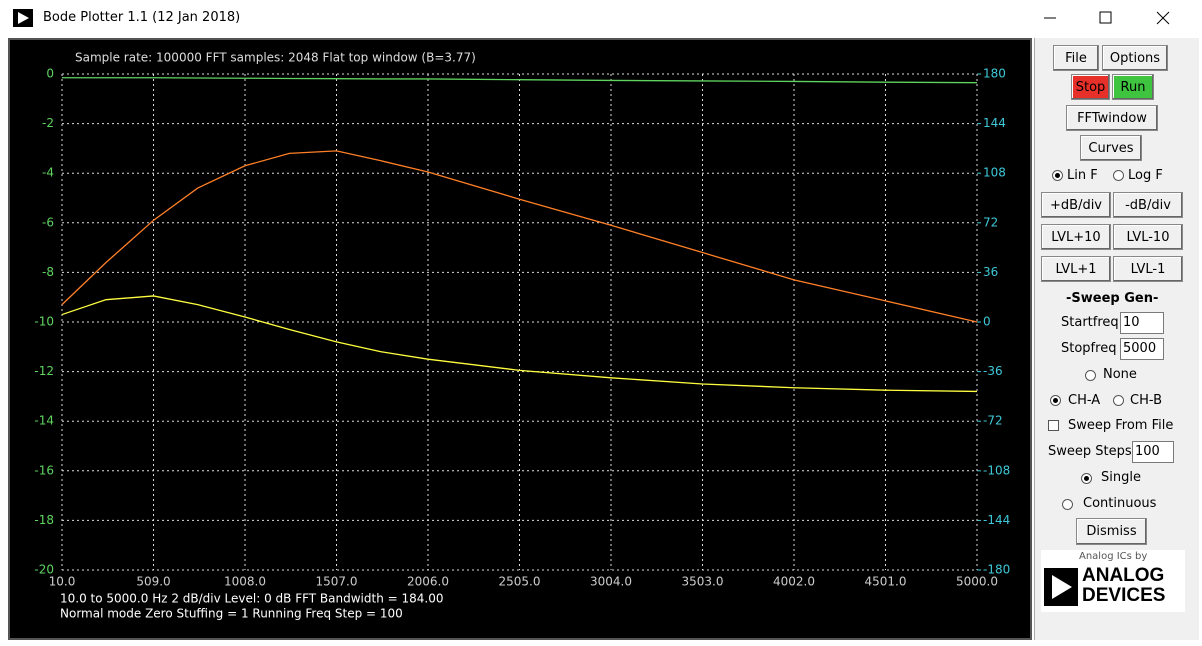  What do you see at coordinates (1090, 322) in the screenshot?
I see `field-label: Startfreq` at bounding box center [1090, 322].